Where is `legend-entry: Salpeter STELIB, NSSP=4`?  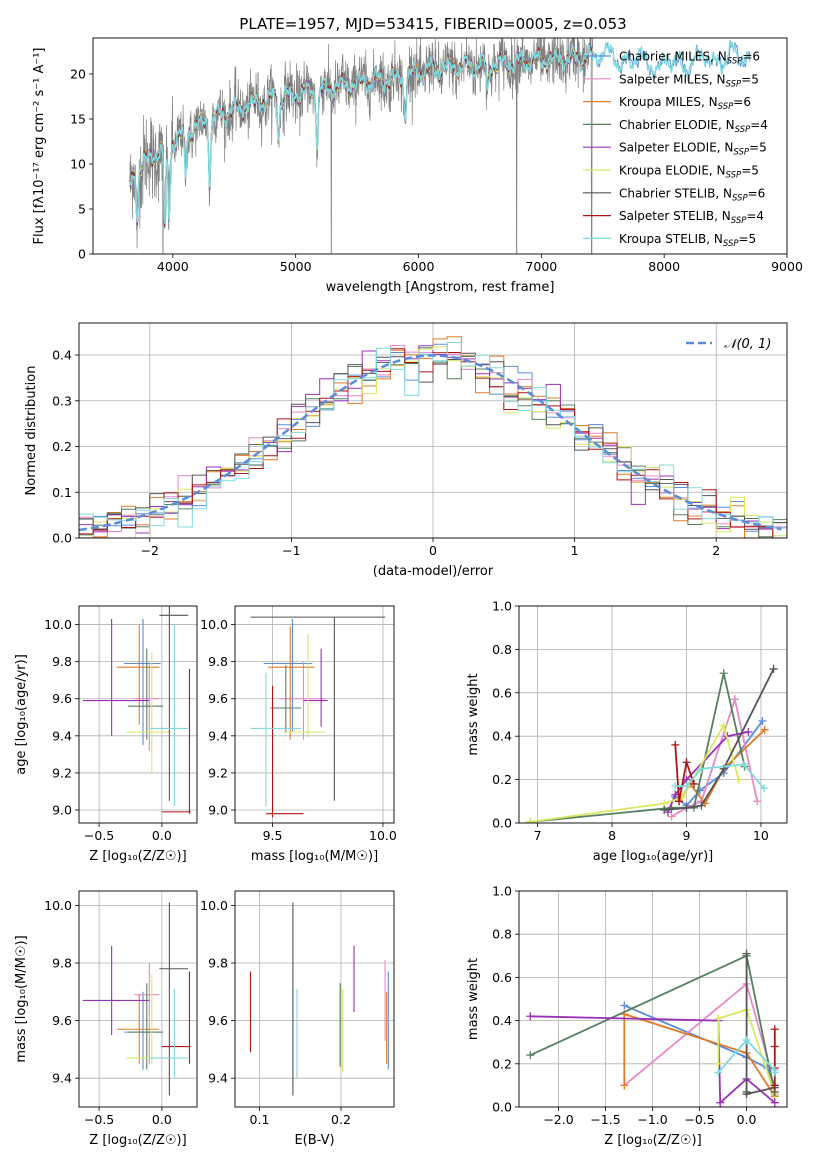
legend-entry: Salpeter STELIB, NSSP=4 is located at coordinates (691, 217).